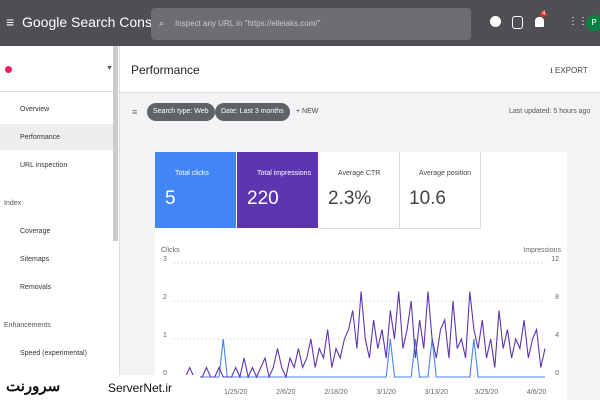 This screenshot has width=600, height=400. What do you see at coordinates (13, 203) in the screenshot?
I see `section-title: Index` at bounding box center [13, 203].